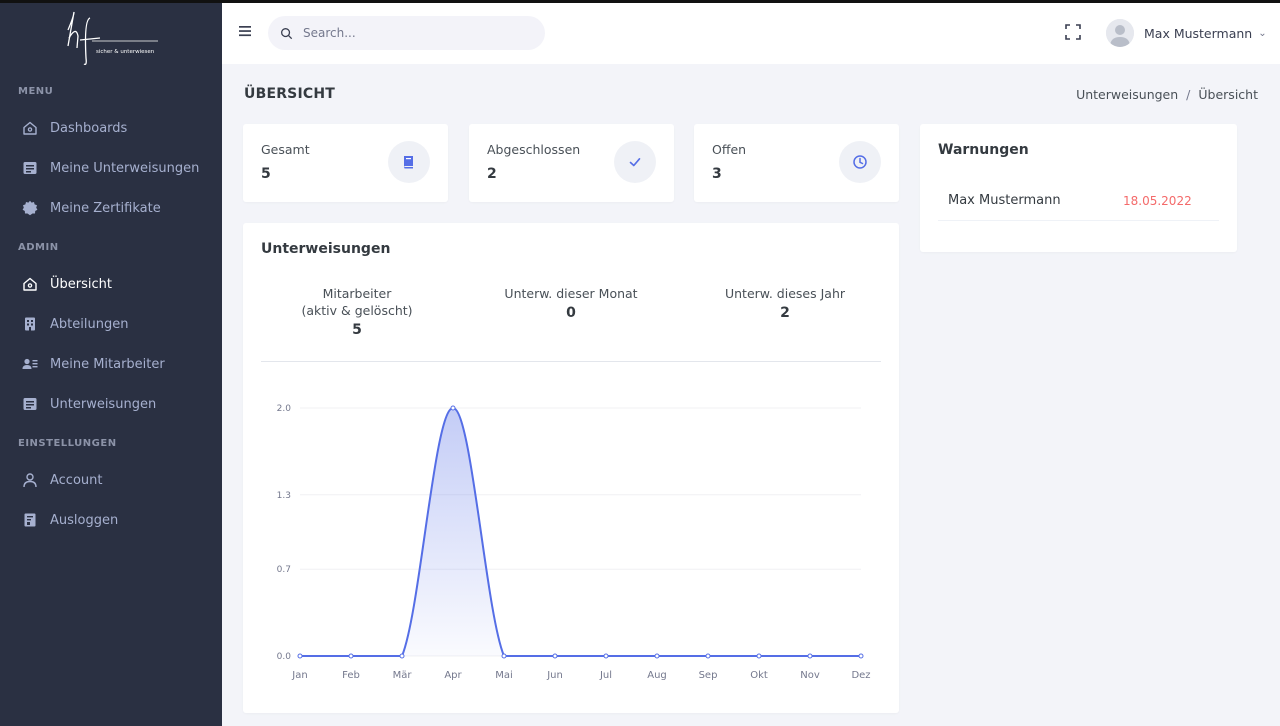 This screenshot has width=1280, height=726. I want to click on badge-icon, so click(30, 208).